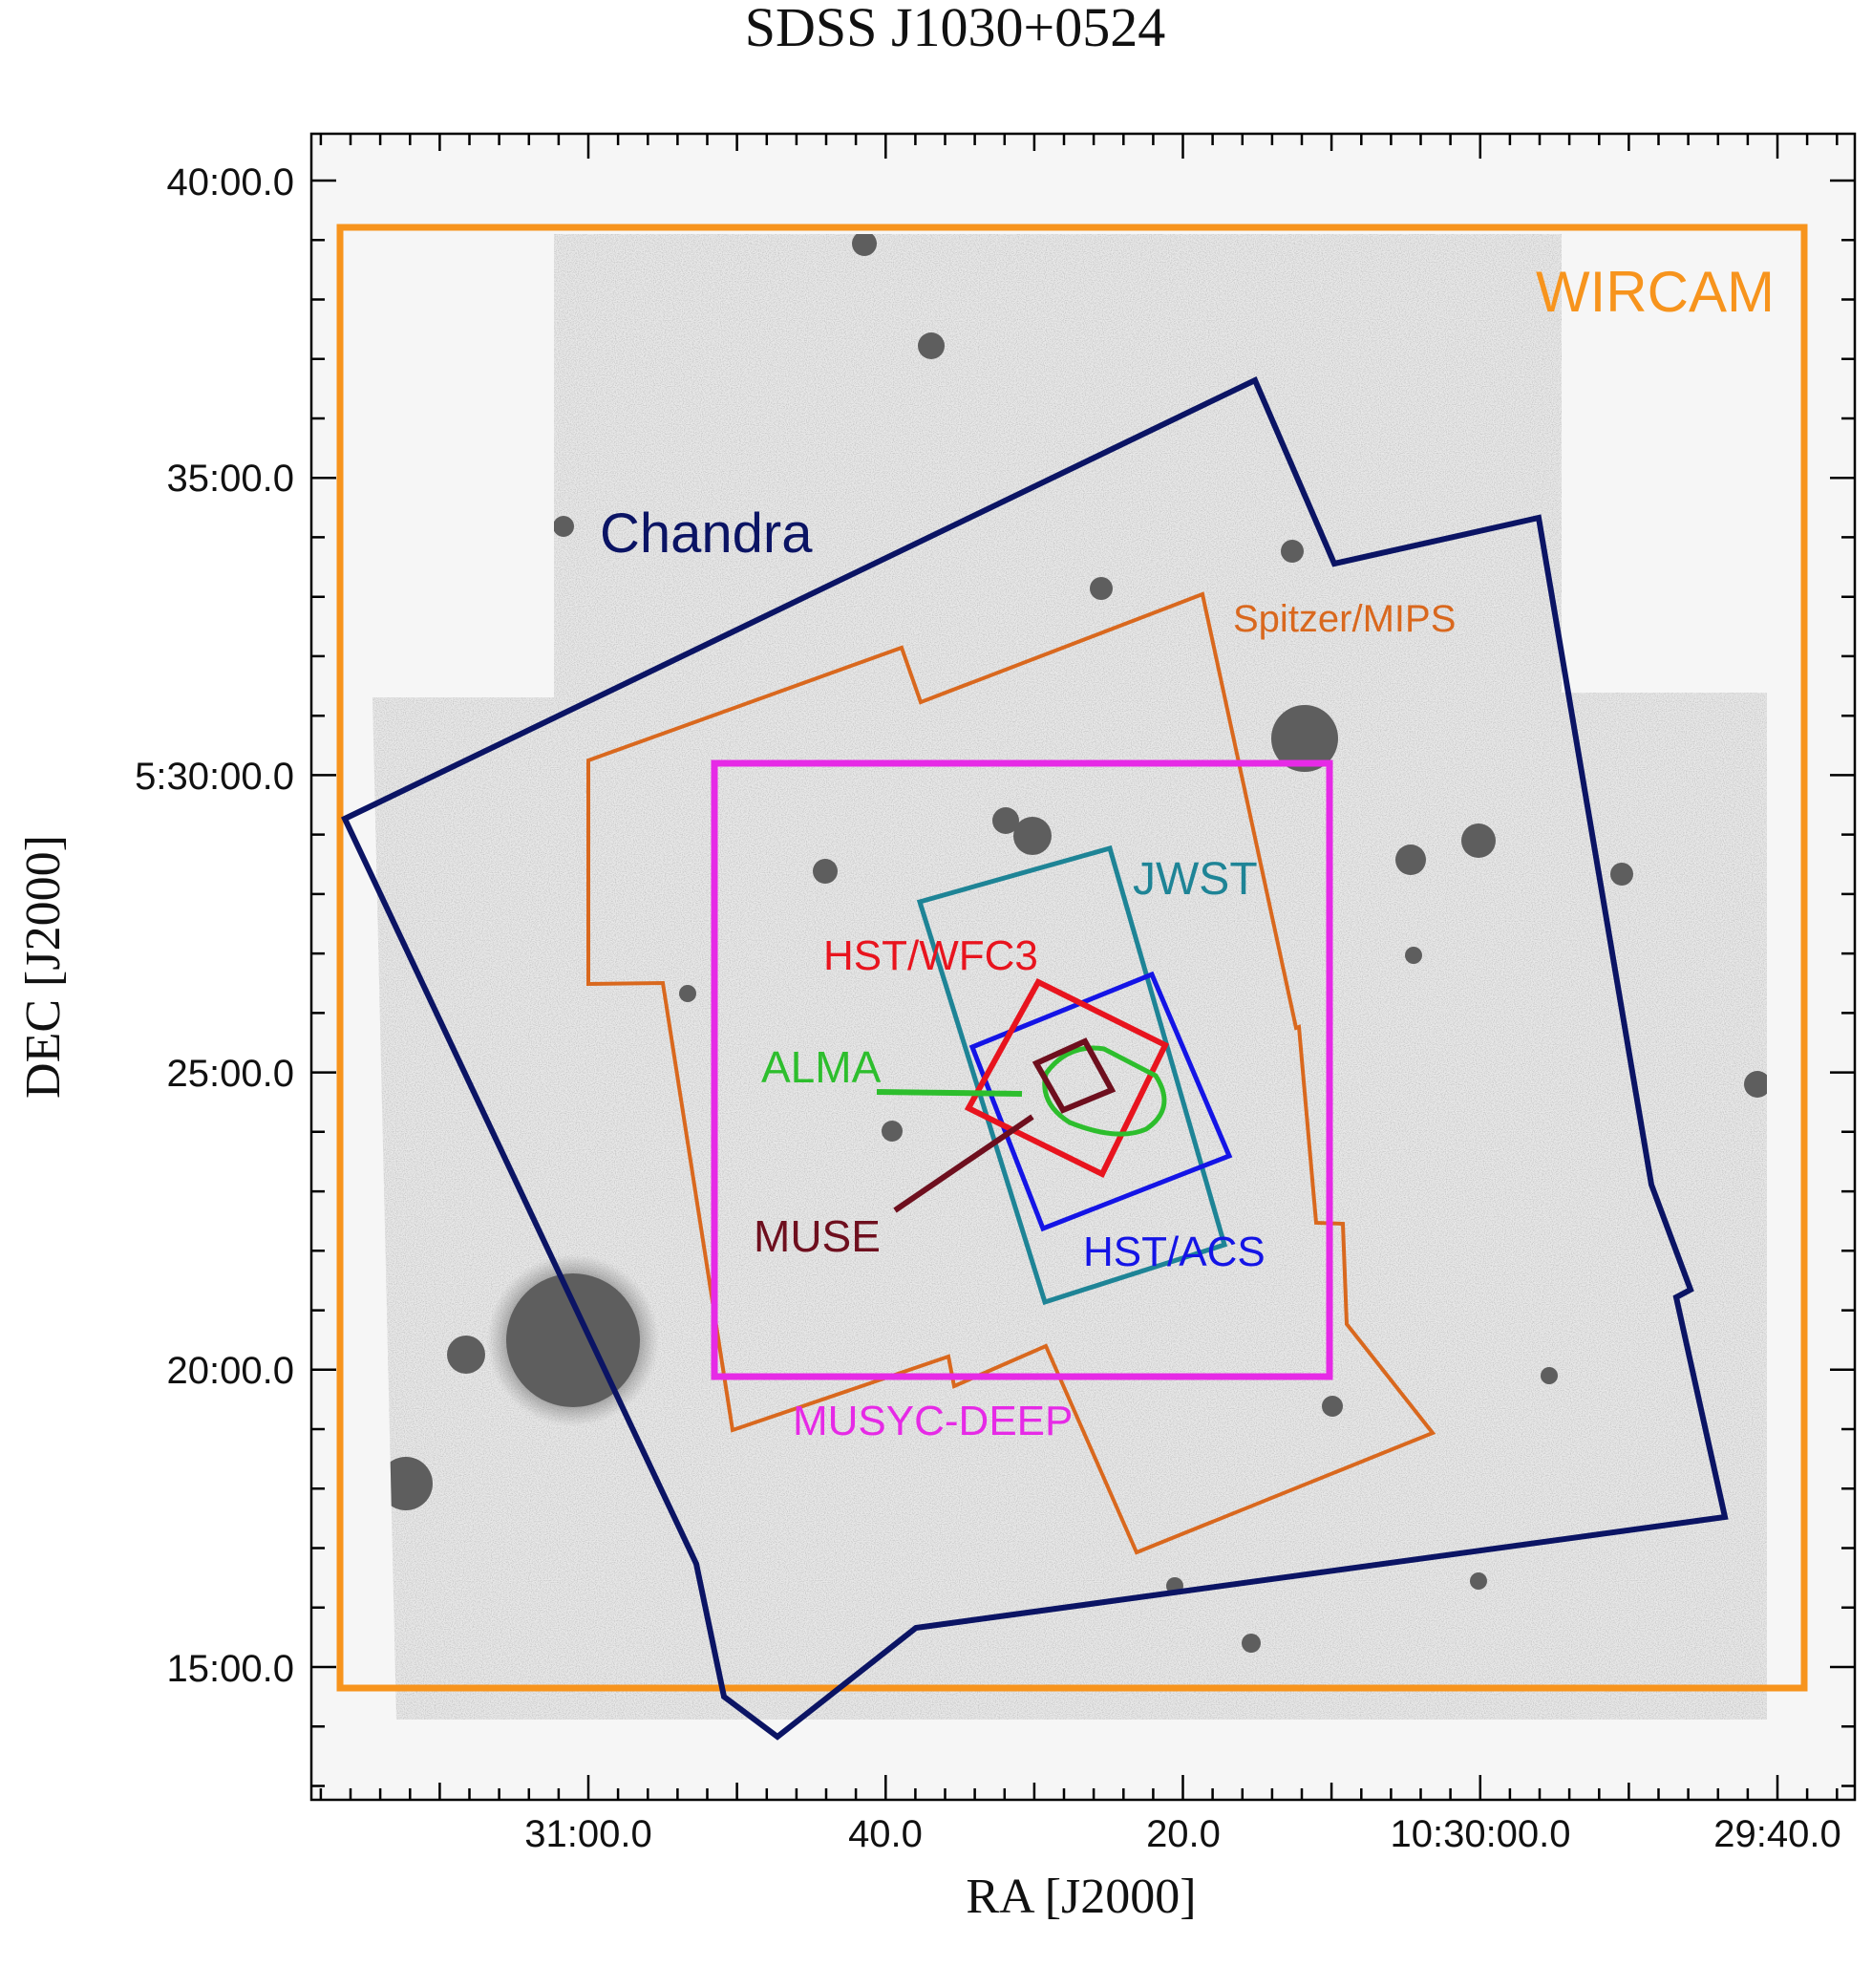 The height and width of the screenshot is (1988, 1872). I want to click on musyc-deep-label: MUSYC-DEEP, so click(933, 1421).